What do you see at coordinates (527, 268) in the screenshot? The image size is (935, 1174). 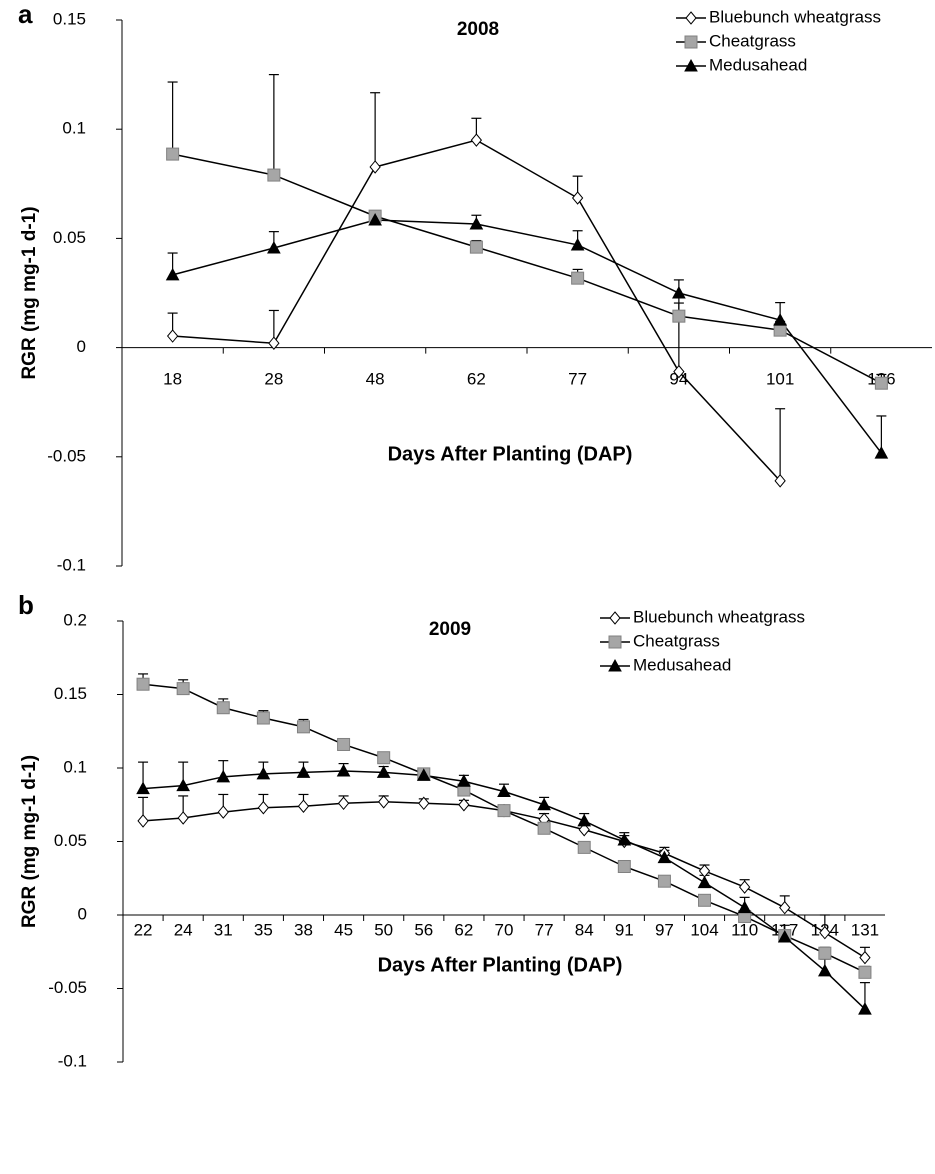 I see `series-line` at bounding box center [527, 268].